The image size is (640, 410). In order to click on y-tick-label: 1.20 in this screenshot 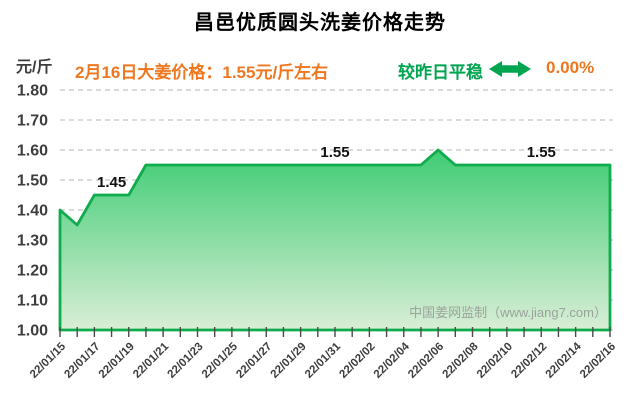, I will do `click(32, 271)`.